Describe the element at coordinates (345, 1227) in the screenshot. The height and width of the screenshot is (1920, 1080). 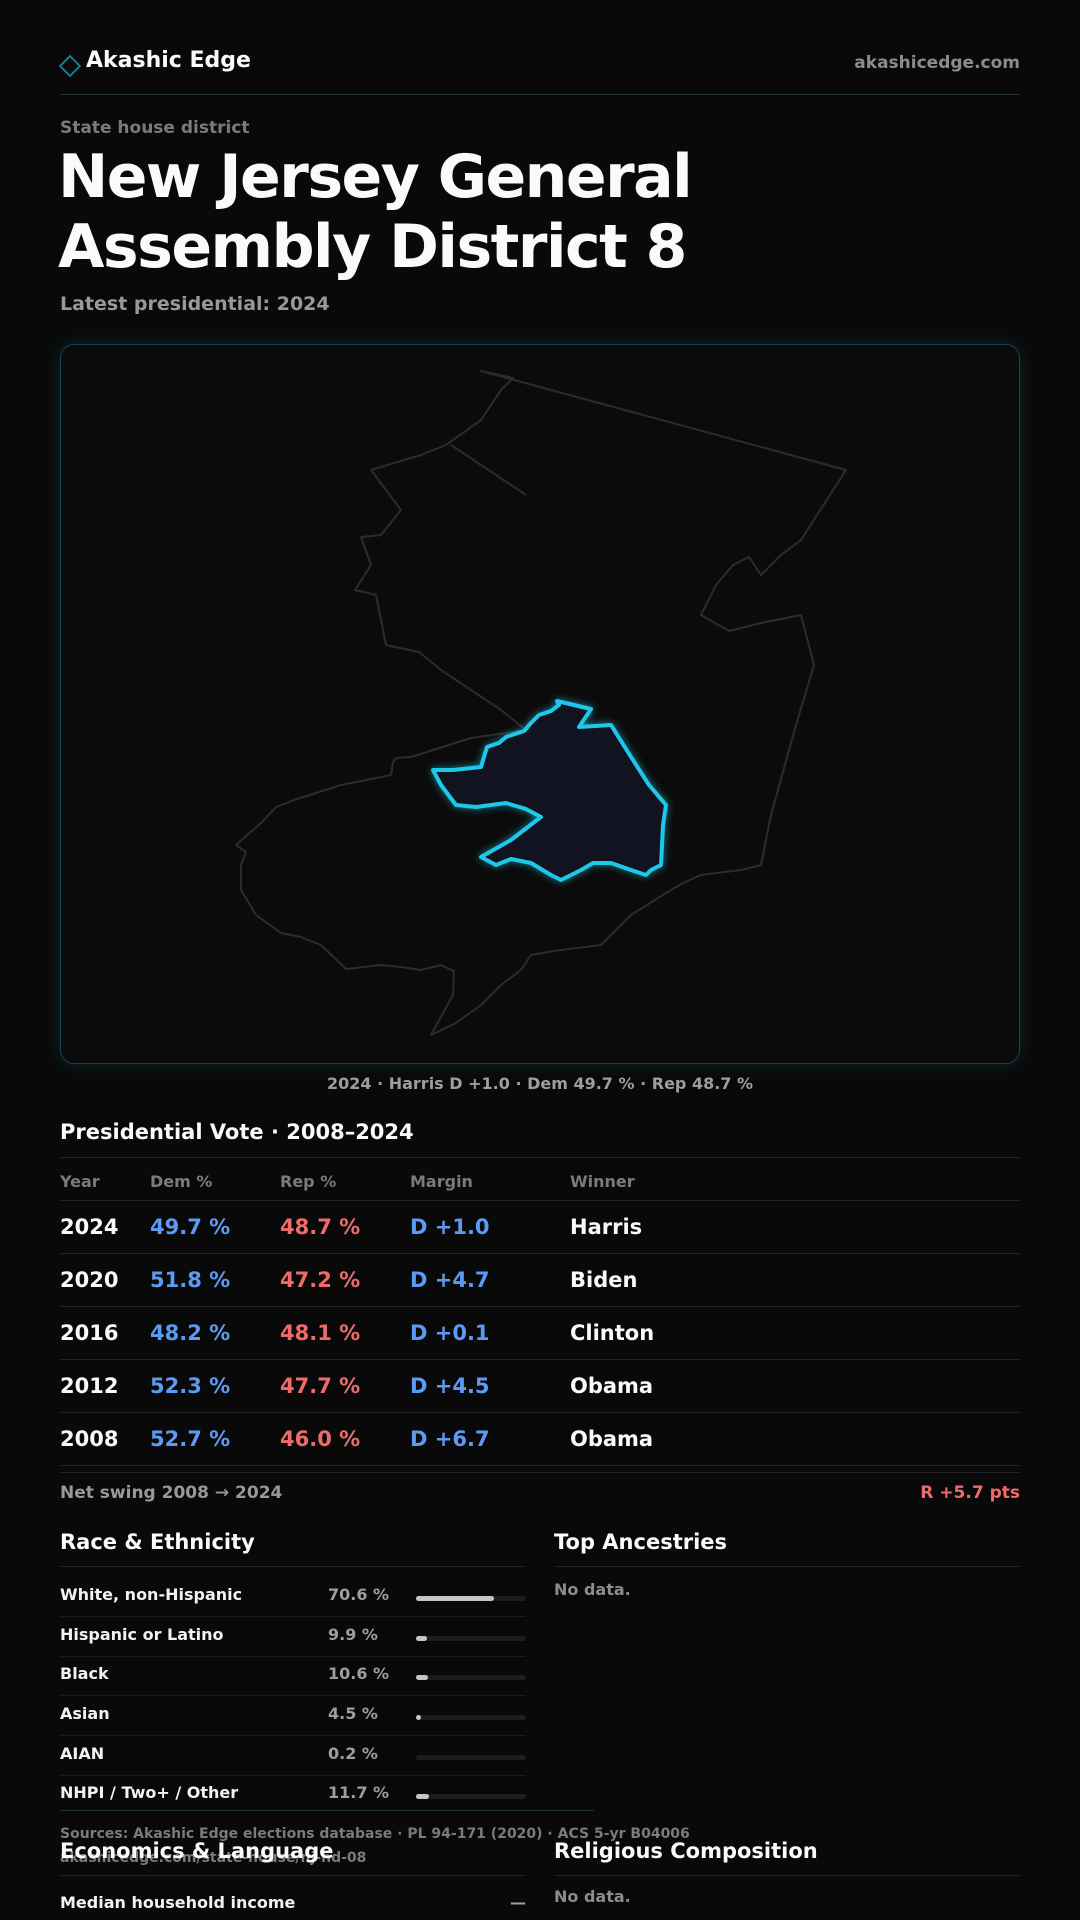
I see `cell-rep: 48.7 %` at that location.